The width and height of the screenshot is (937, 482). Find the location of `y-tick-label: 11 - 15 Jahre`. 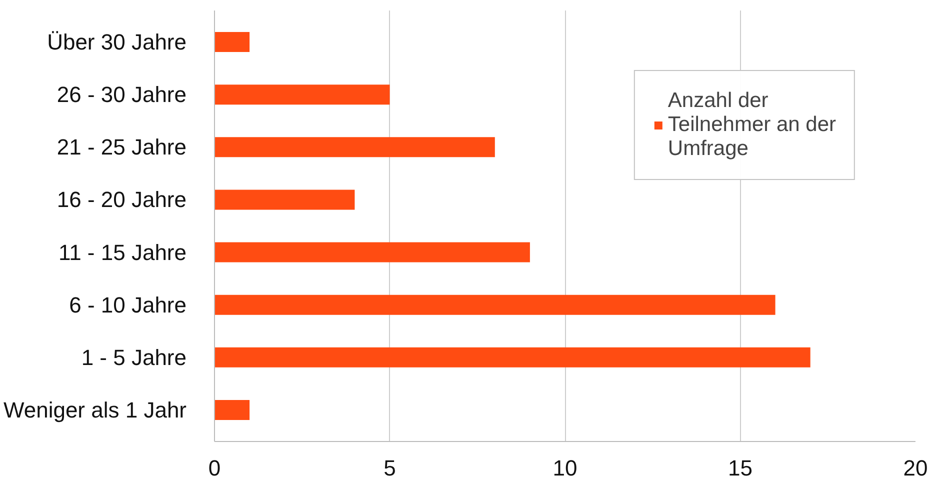

y-tick-label: 11 - 15 Jahre is located at coordinates (122, 252).